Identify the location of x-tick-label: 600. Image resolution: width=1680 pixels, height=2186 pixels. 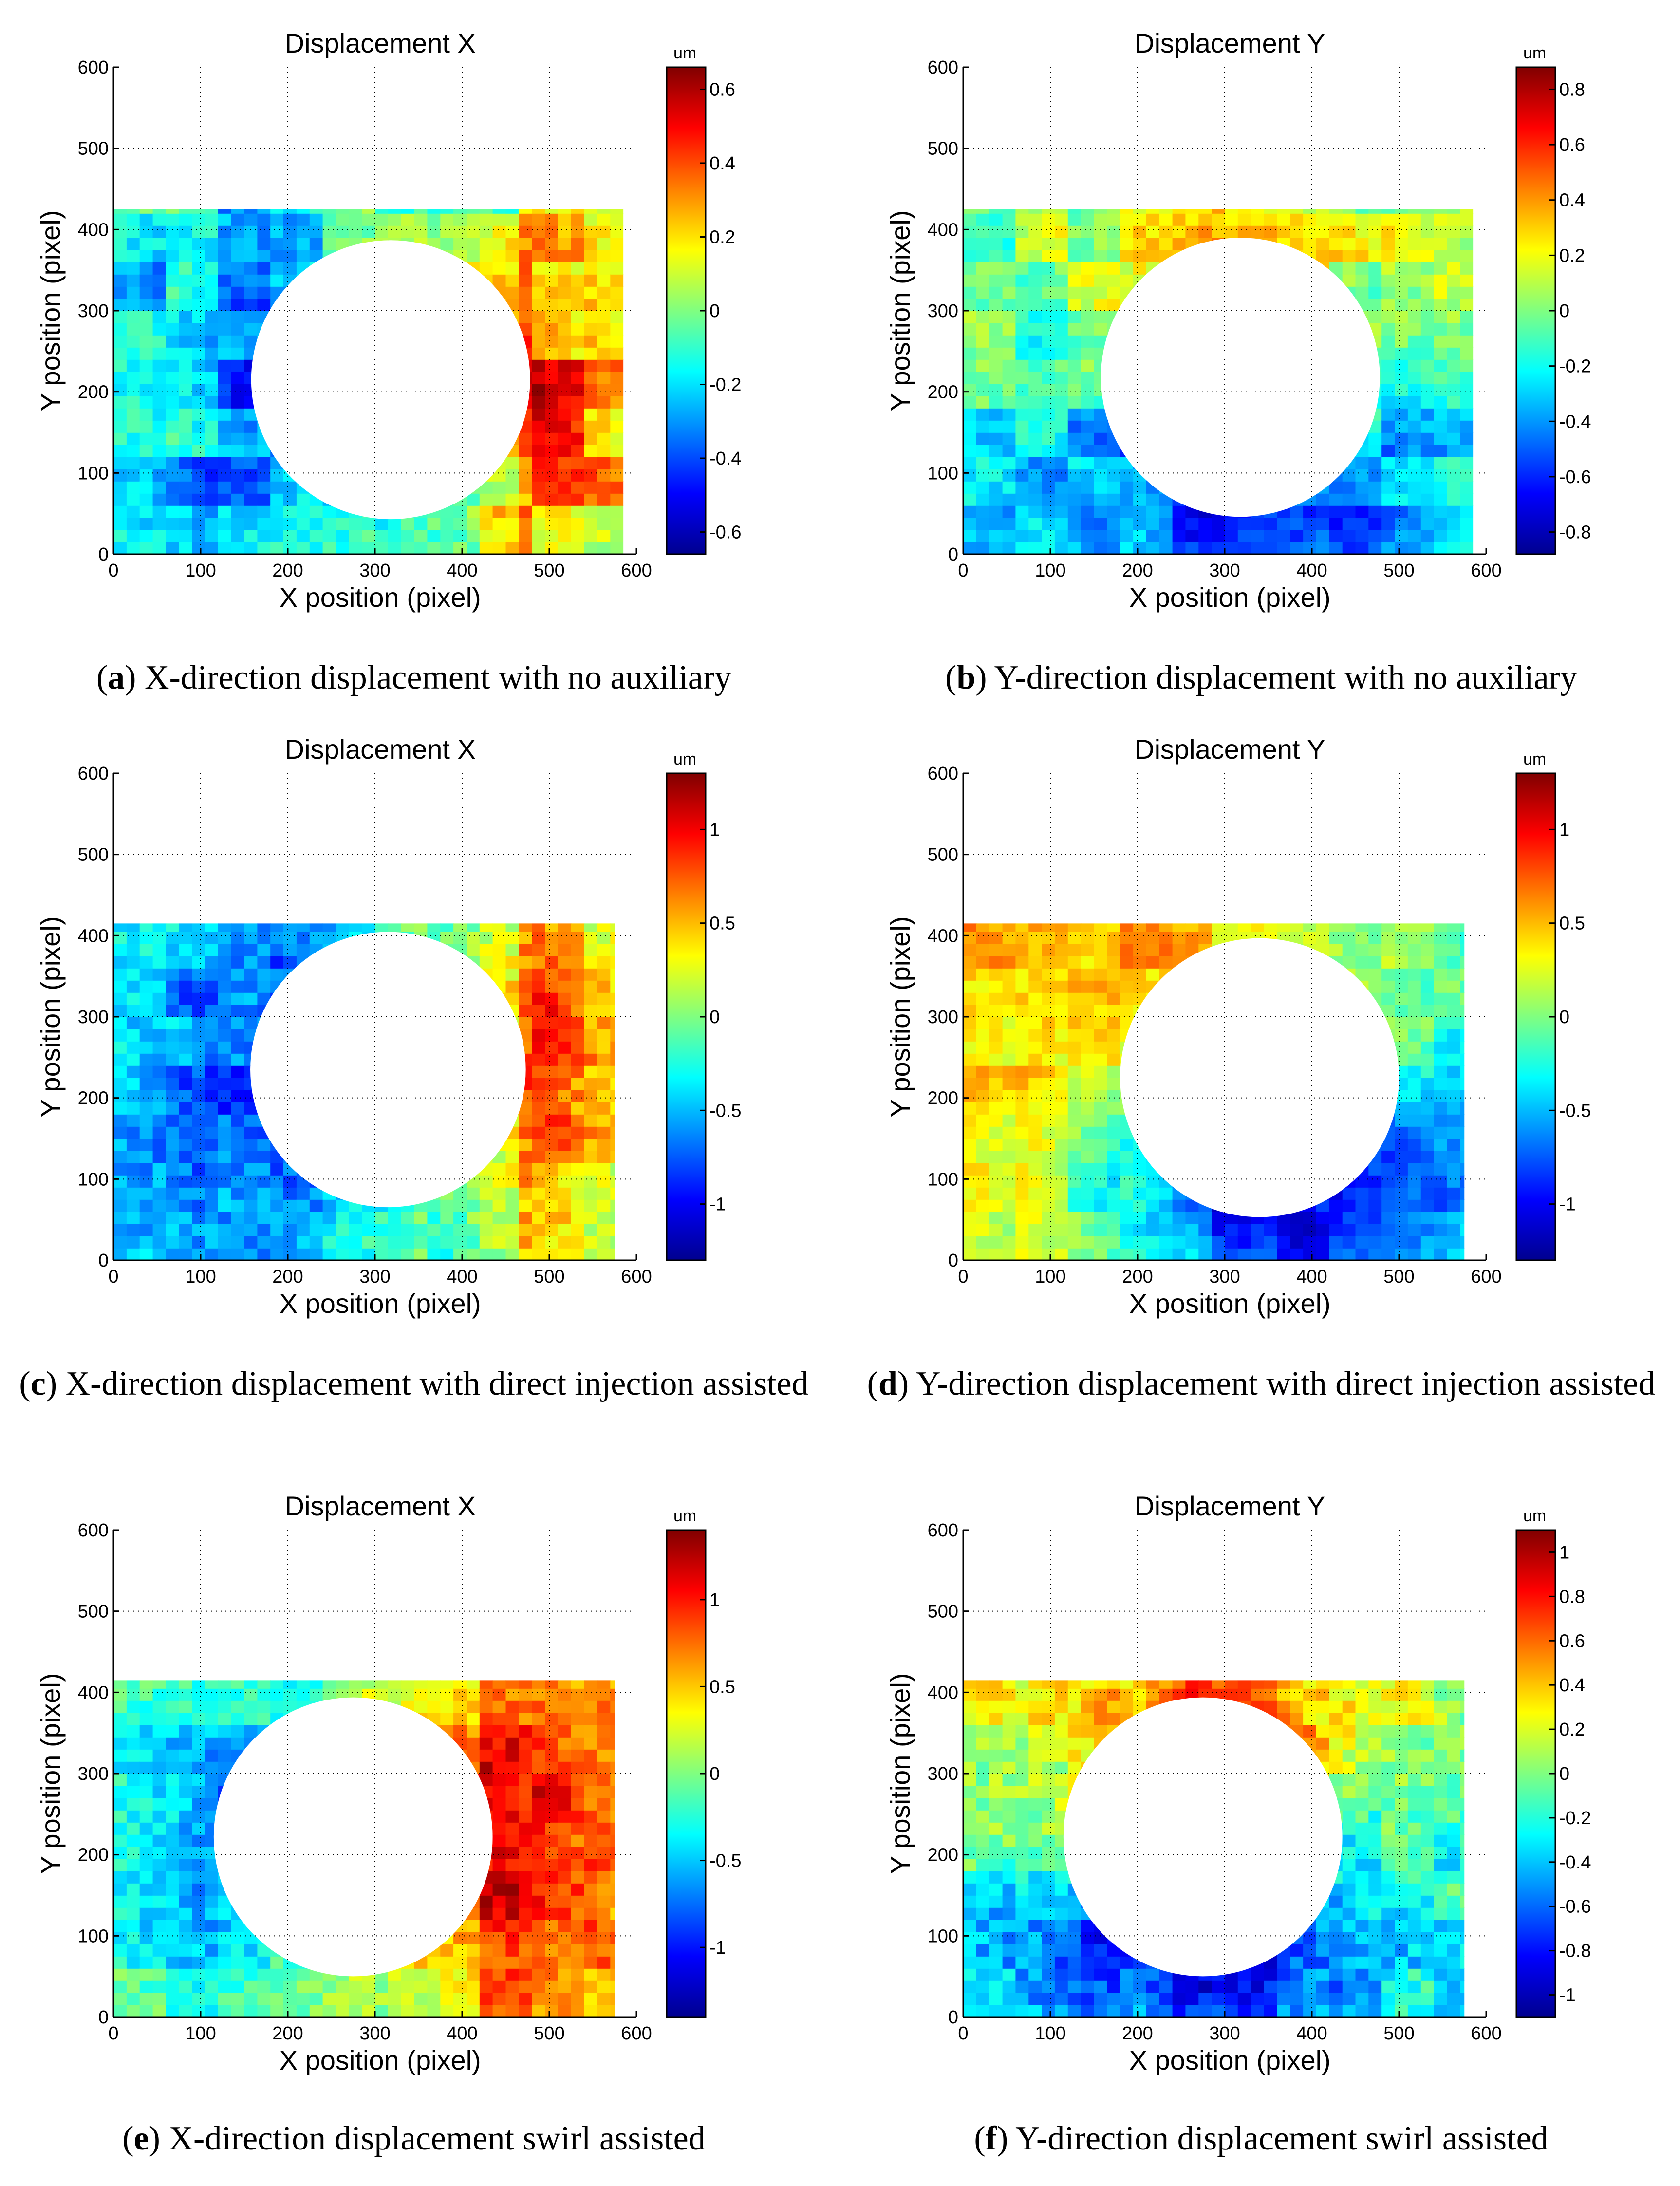
(1486, 571).